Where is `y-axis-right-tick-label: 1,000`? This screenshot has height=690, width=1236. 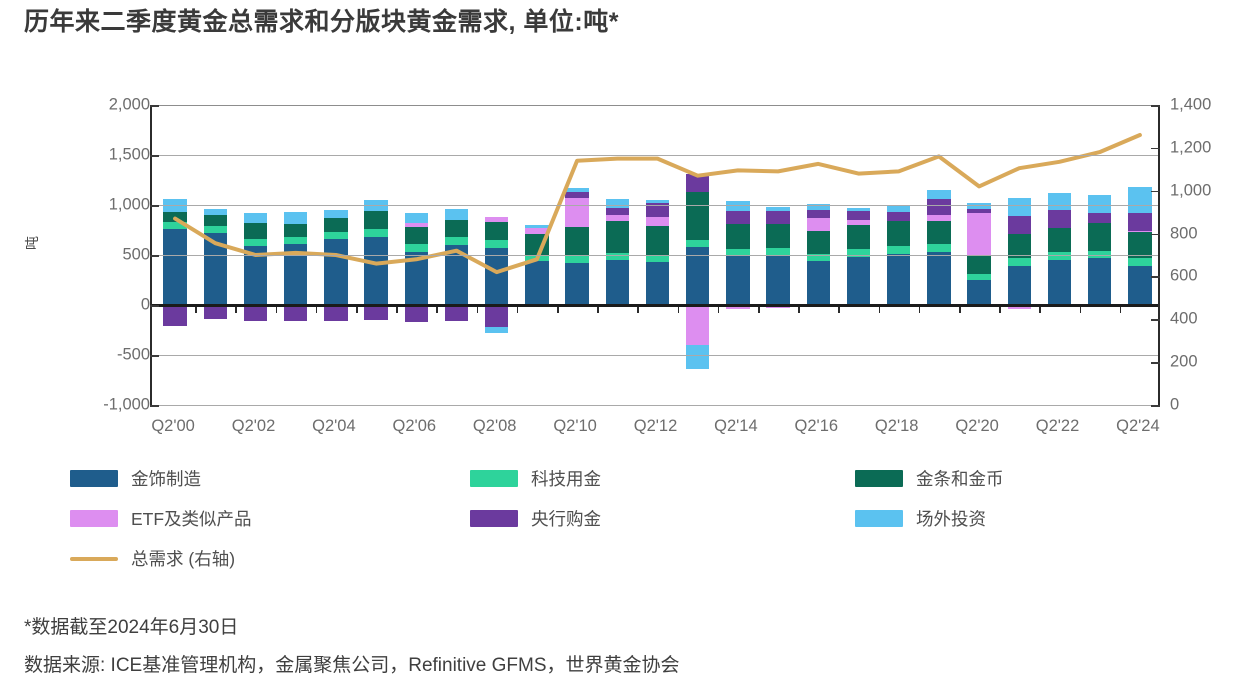
y-axis-right-tick-label: 1,000 is located at coordinates (1191, 190).